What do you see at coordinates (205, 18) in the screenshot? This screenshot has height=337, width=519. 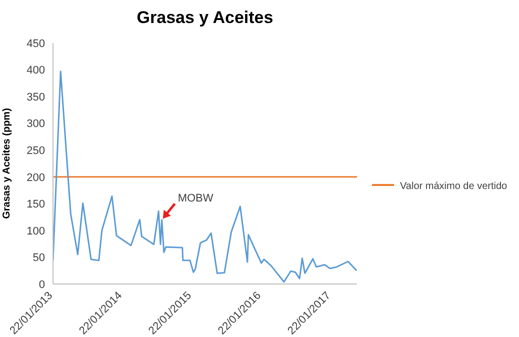 I see `chart-title: Grasas y Aceites` at bounding box center [205, 18].